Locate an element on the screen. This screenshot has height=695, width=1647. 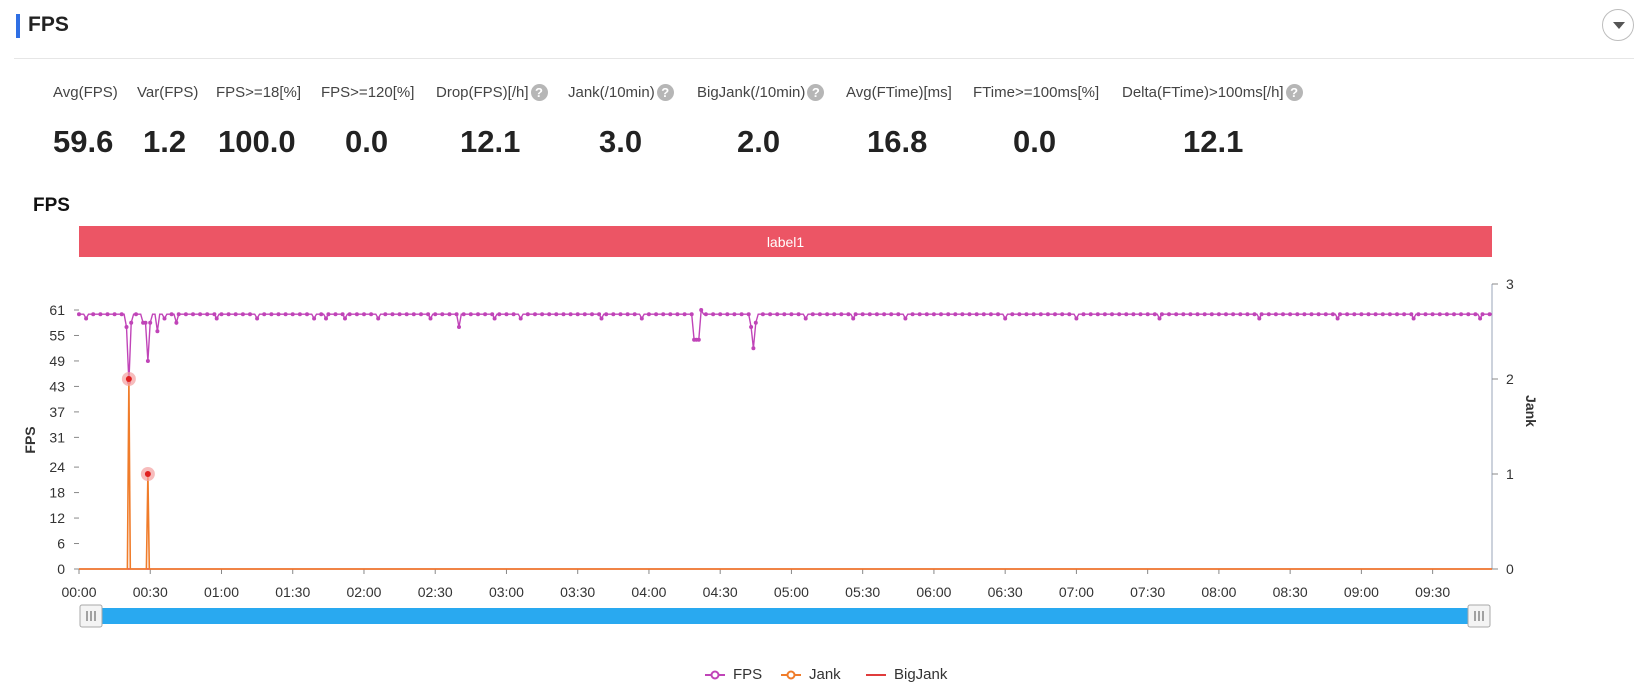
y-left-tick-label: 18 is located at coordinates (57, 493).